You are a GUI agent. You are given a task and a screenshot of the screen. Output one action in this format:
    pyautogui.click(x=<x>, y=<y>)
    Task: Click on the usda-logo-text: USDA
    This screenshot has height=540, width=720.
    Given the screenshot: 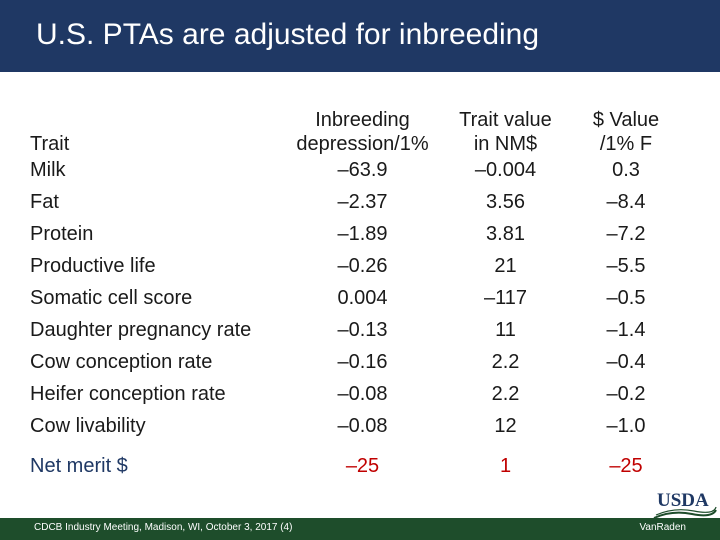 What is the action you would take?
    pyautogui.click(x=683, y=500)
    